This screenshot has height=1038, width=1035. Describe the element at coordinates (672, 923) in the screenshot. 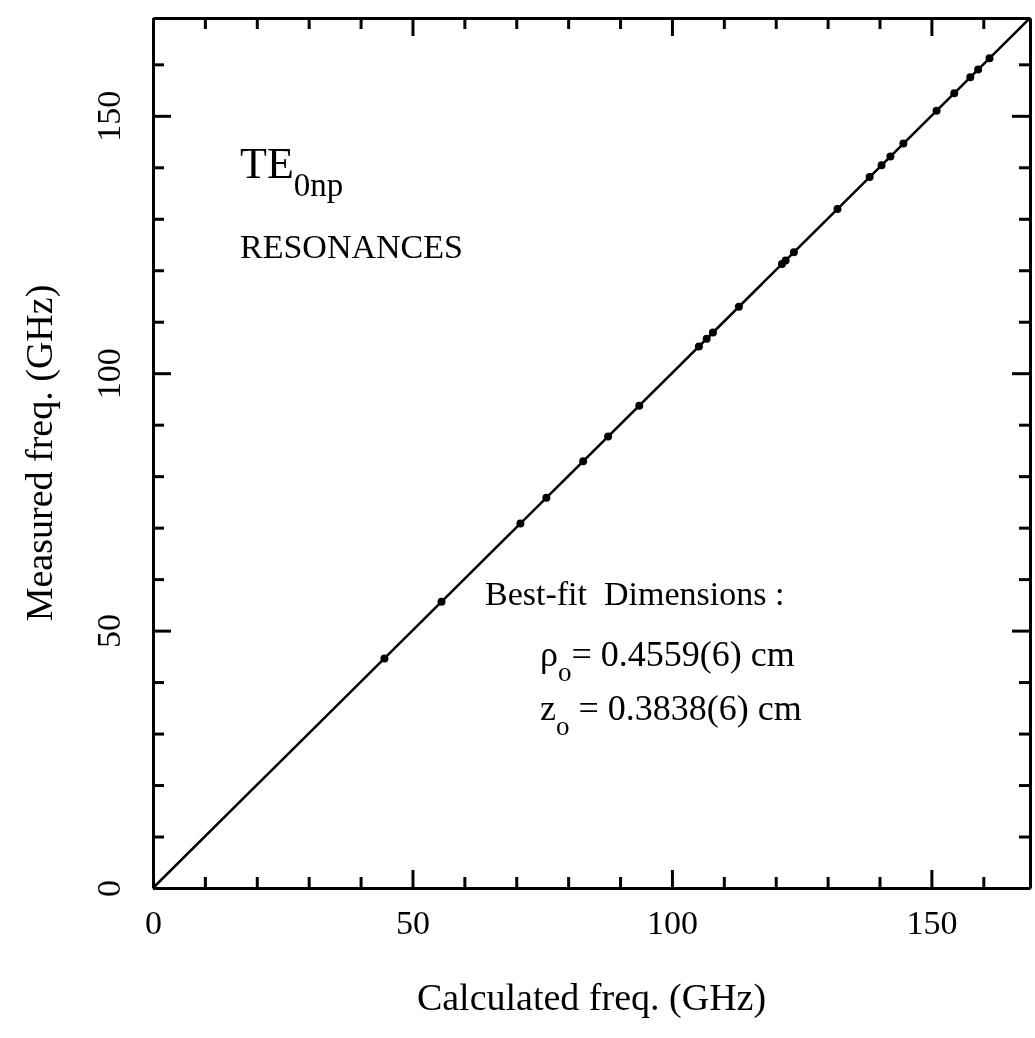

I see `x-tick-label: 100` at that location.